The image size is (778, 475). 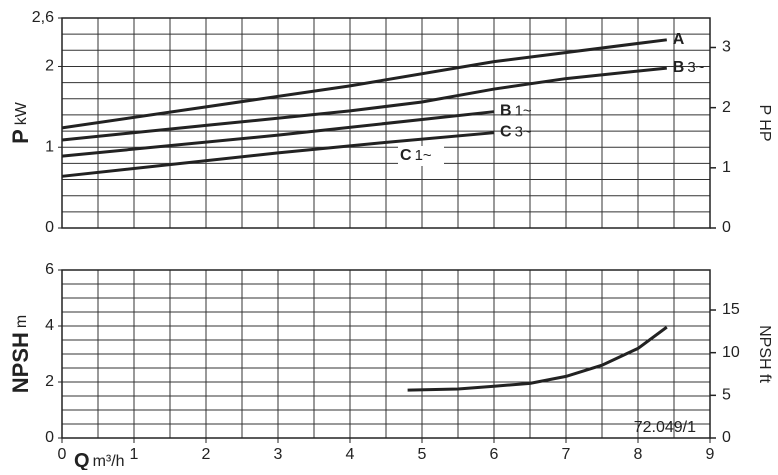 What do you see at coordinates (43, 17) in the screenshot?
I see `y-tick-label: 2,6` at bounding box center [43, 17].